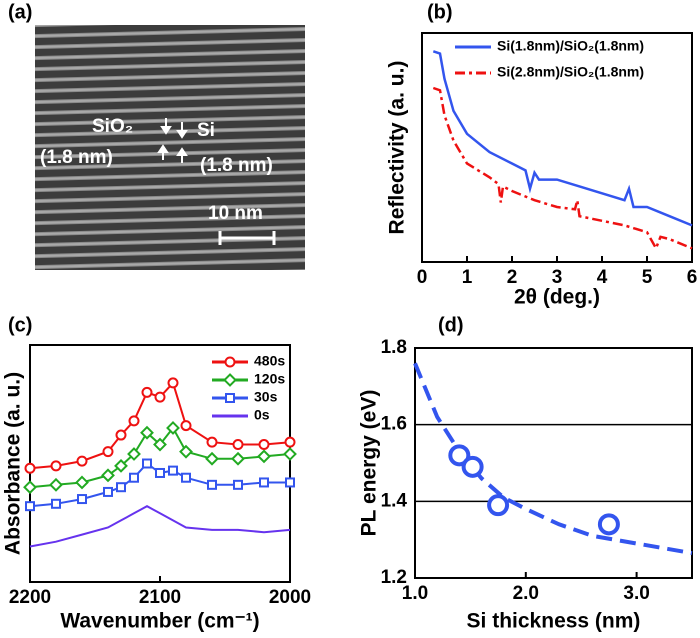 This screenshot has width=700, height=638. Describe the element at coordinates (394, 424) in the screenshot. I see `y-tick-label: 1.6` at that location.